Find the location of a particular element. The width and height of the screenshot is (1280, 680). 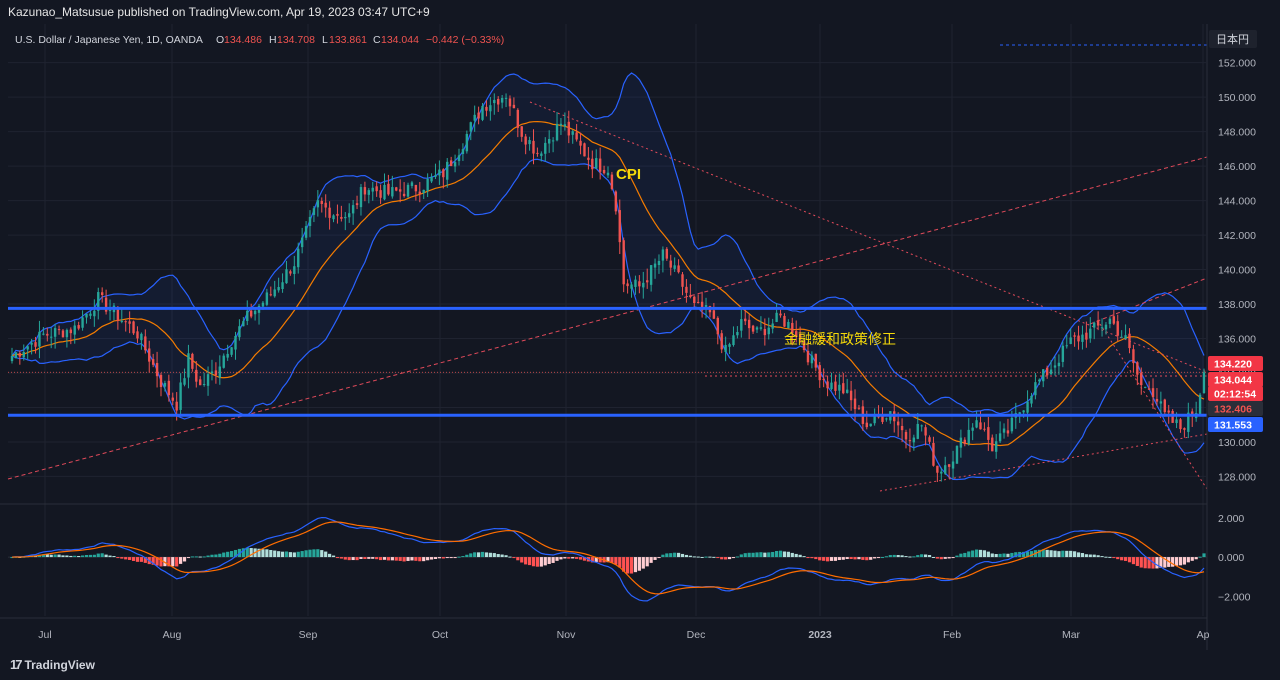

currency-tab-bg is located at coordinates (1233, 39).